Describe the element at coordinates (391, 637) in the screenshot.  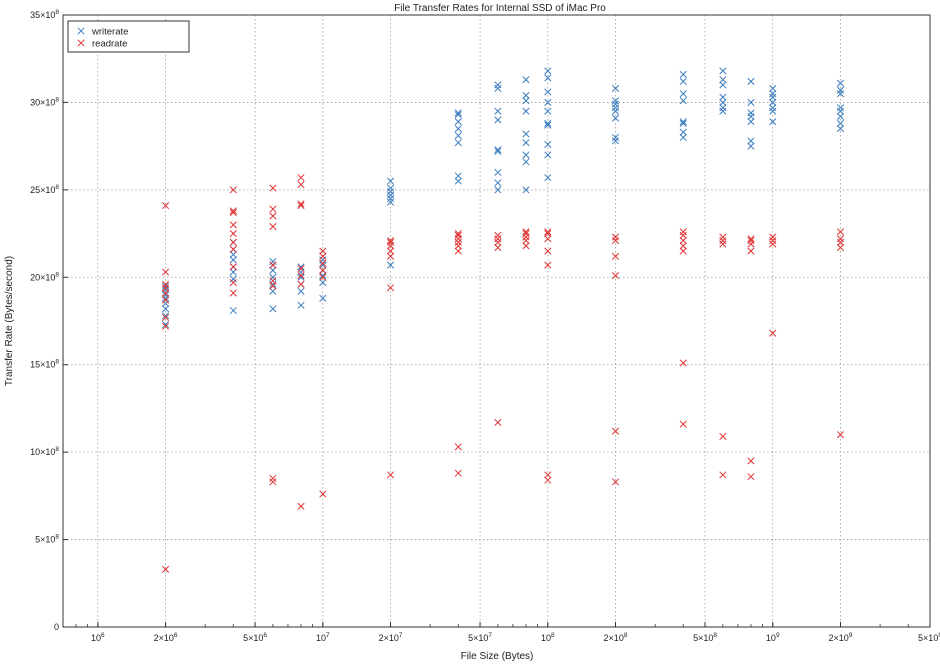
I see `x-tick-label: 2×10⁷` at that location.